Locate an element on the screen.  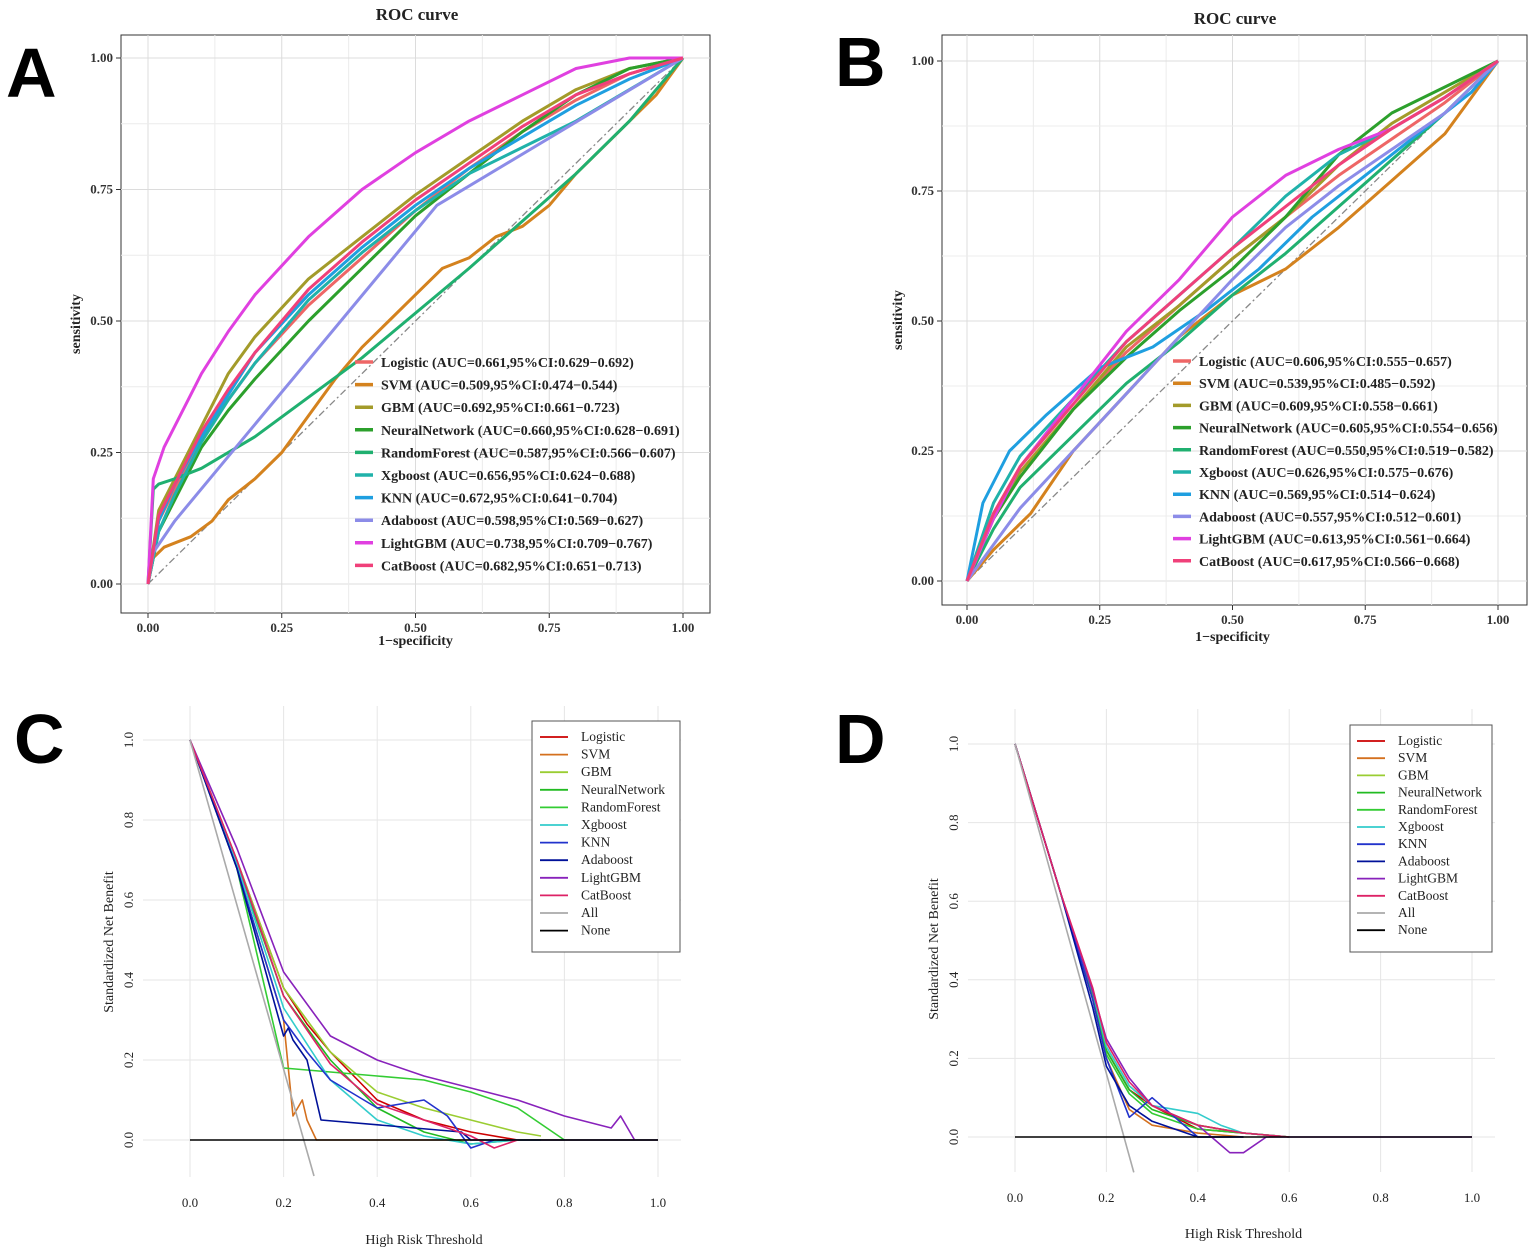
x-tick-label: 0.0 is located at coordinates (190, 1202).